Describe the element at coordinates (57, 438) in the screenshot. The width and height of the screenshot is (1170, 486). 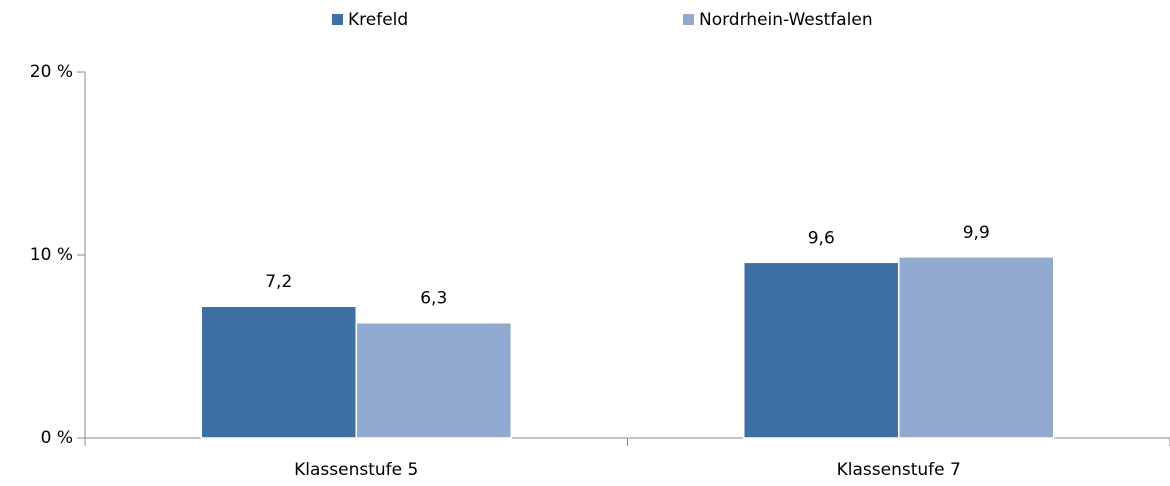
I see `y-tick-label: 0 %` at that location.